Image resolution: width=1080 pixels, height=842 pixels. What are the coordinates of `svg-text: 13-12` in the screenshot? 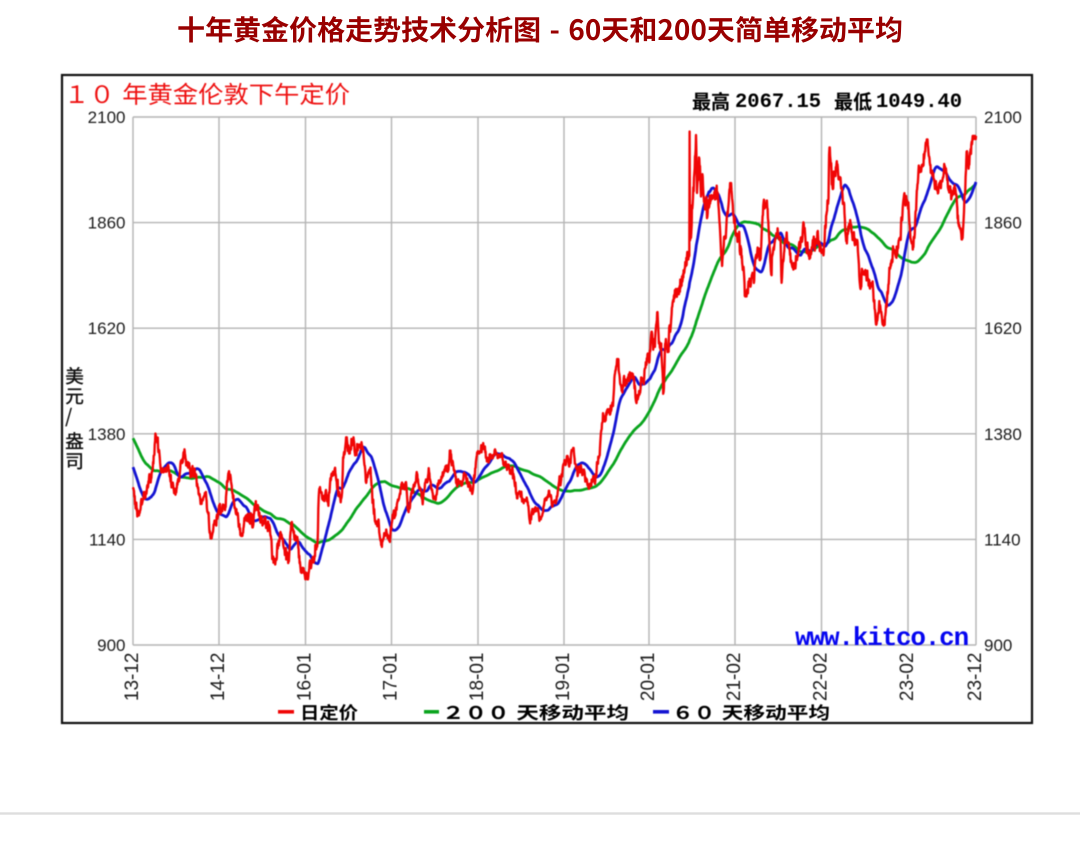 It's located at (132, 677).